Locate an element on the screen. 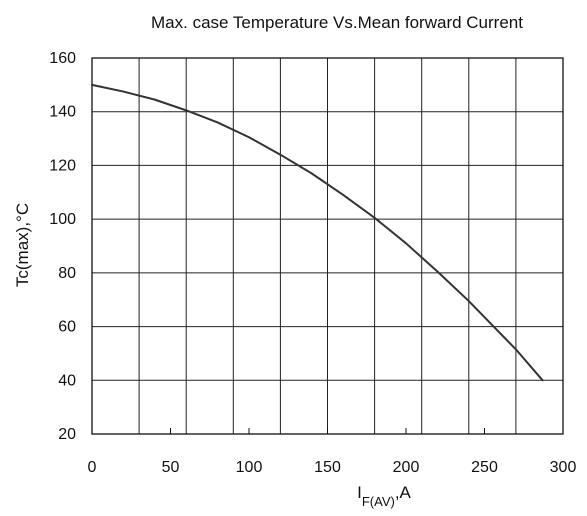 Image resolution: width=587 pixels, height=516 pixels. y-tick-label: 60 is located at coordinates (67, 327).